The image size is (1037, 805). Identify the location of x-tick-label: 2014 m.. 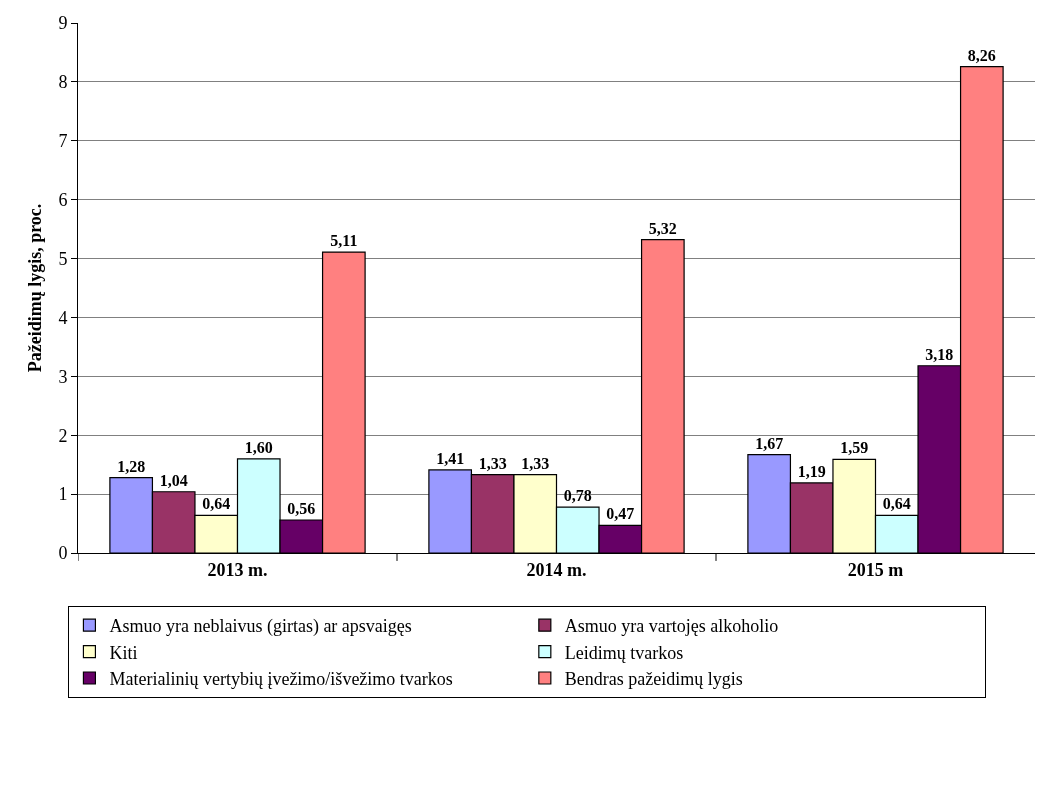
(556, 569).